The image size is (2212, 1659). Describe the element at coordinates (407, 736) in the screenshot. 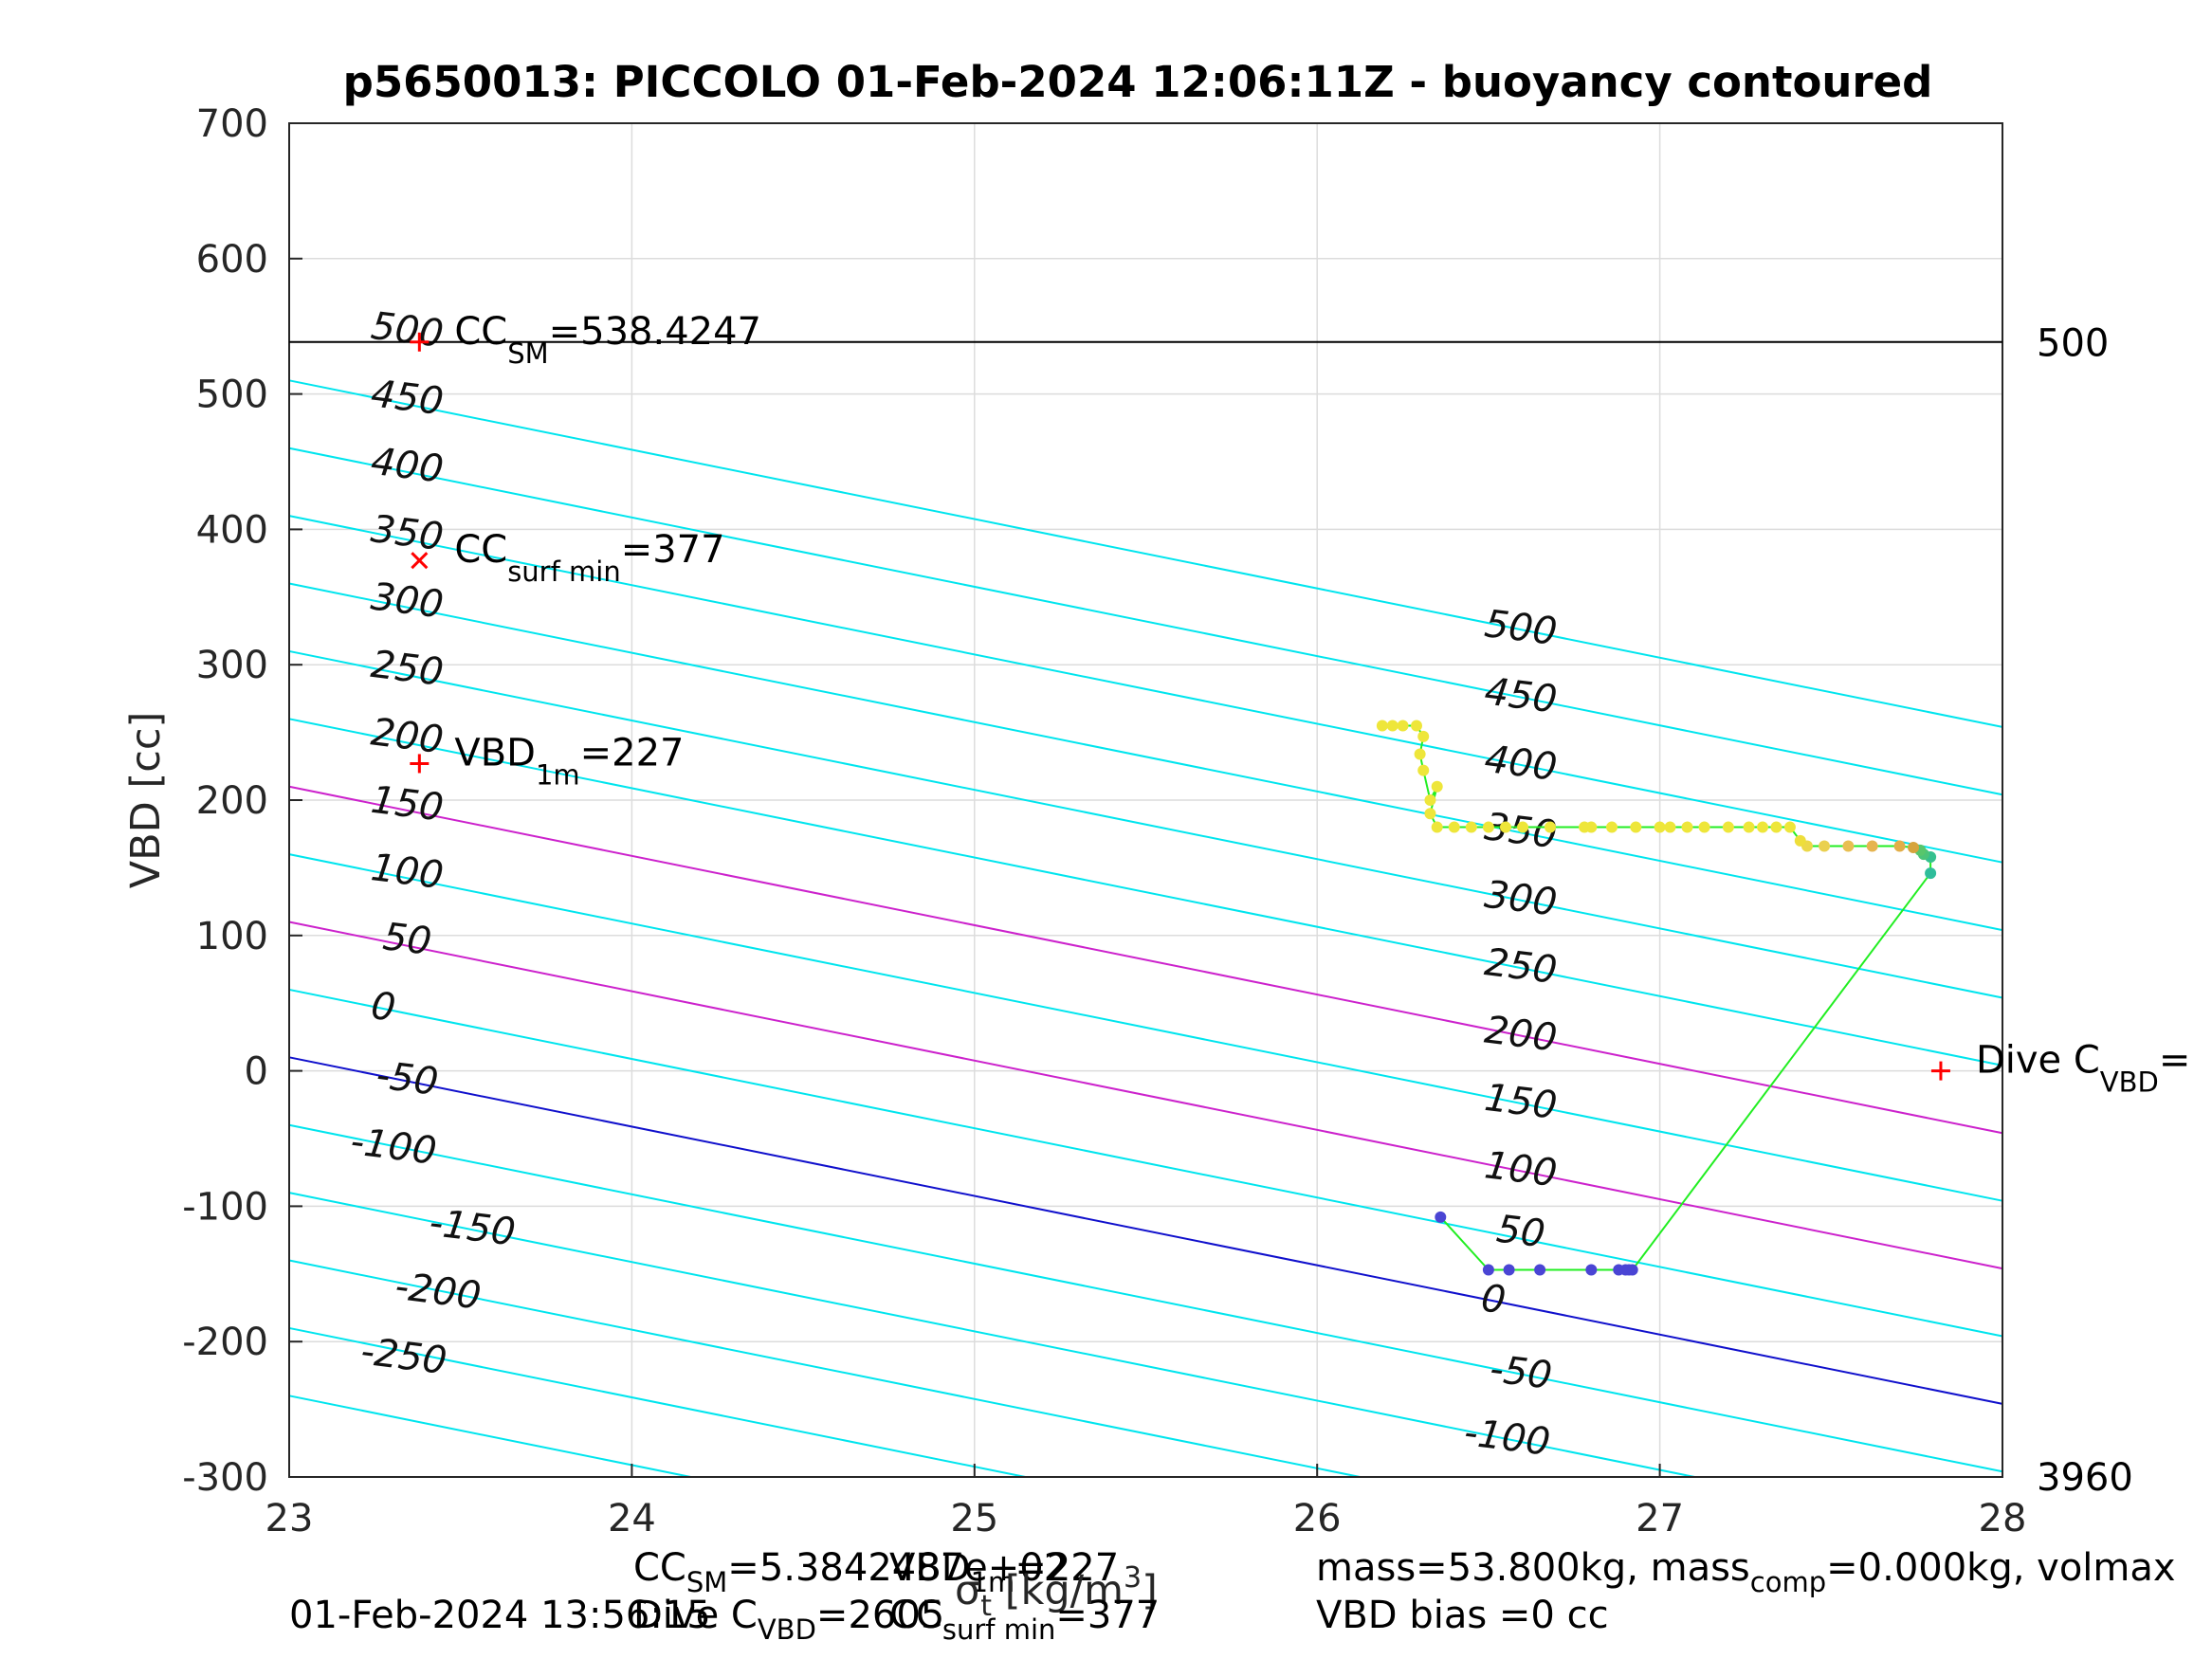

I see `contour-label-left: 200` at that location.